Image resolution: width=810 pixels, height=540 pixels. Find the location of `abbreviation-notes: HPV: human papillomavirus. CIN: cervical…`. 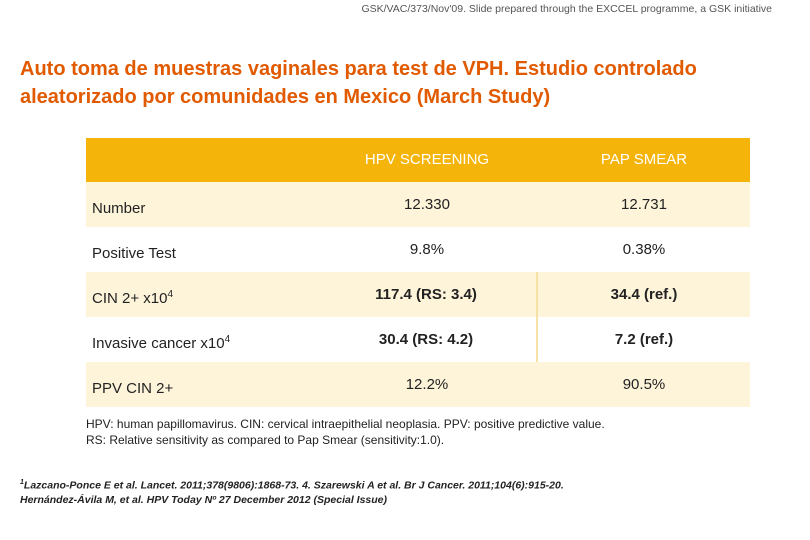

abbreviation-notes: HPV: human papillomavirus. CIN: cervical… is located at coordinates (436, 432).